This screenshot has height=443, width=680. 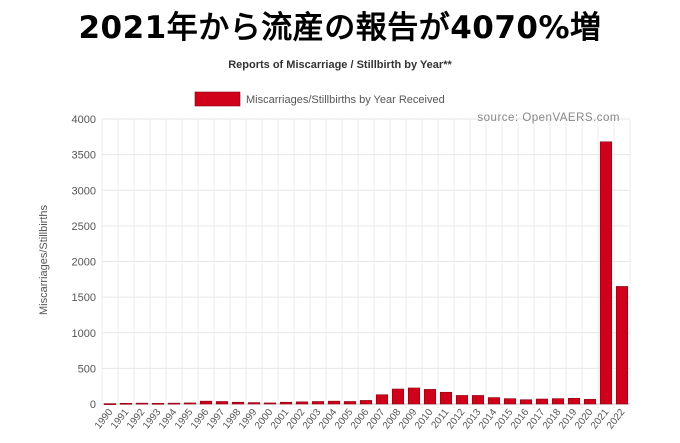 What do you see at coordinates (510, 401) in the screenshot?
I see `bar-2015` at bounding box center [510, 401].